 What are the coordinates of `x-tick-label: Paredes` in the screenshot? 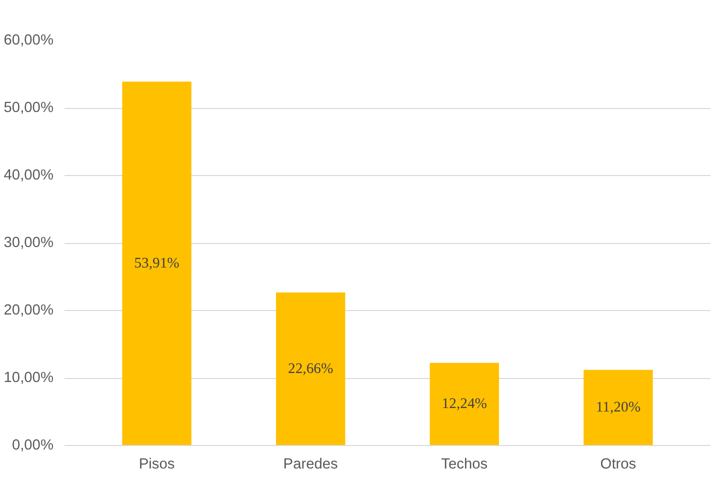 It's located at (310, 464).